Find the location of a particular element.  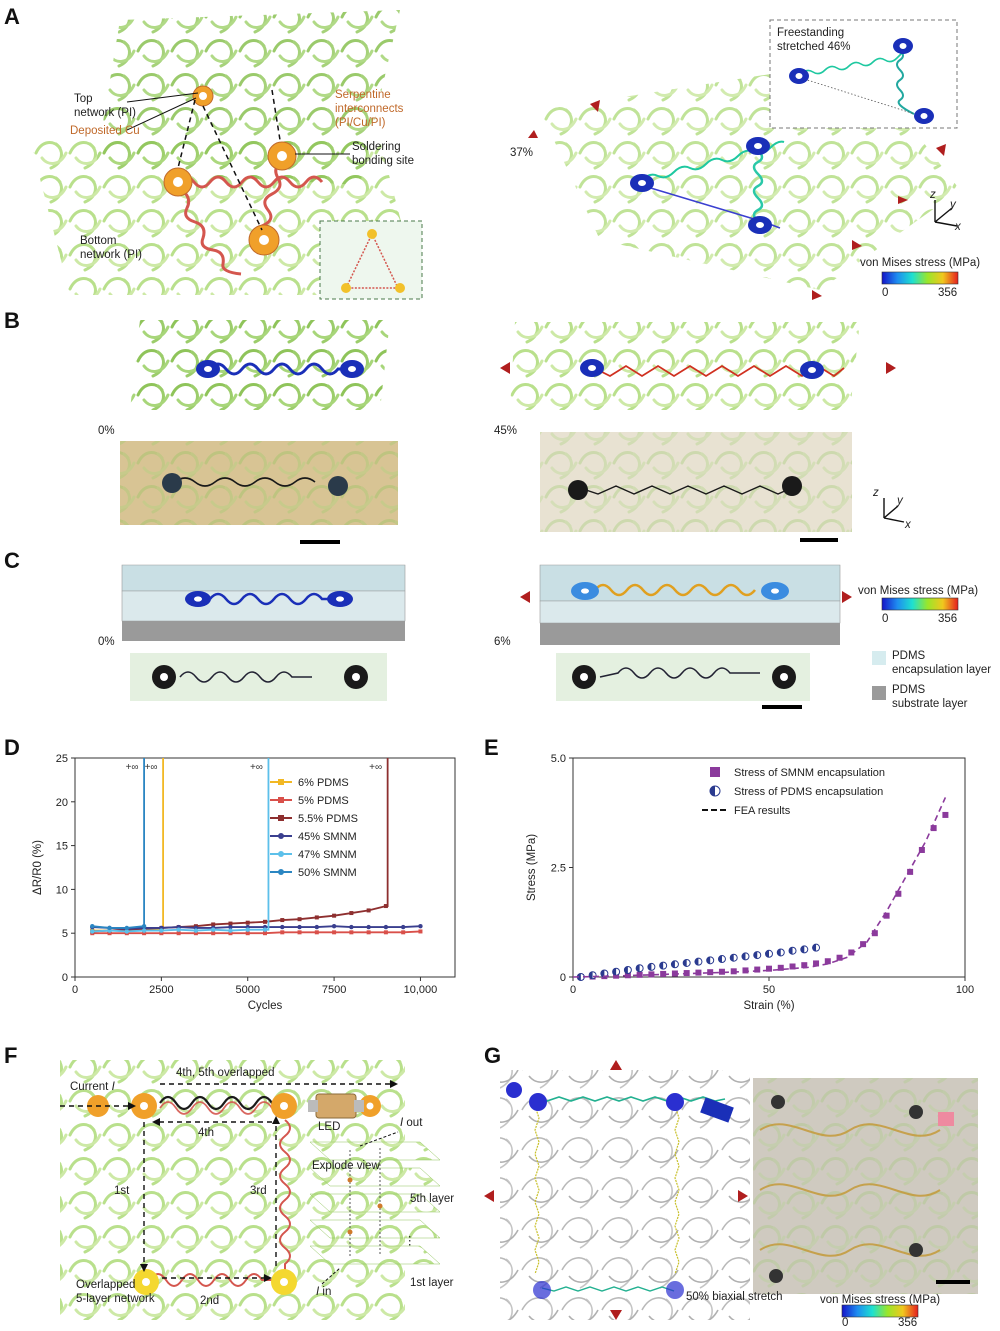

chart-d-legend-label: 47% SMNM is located at coordinates (327, 855).